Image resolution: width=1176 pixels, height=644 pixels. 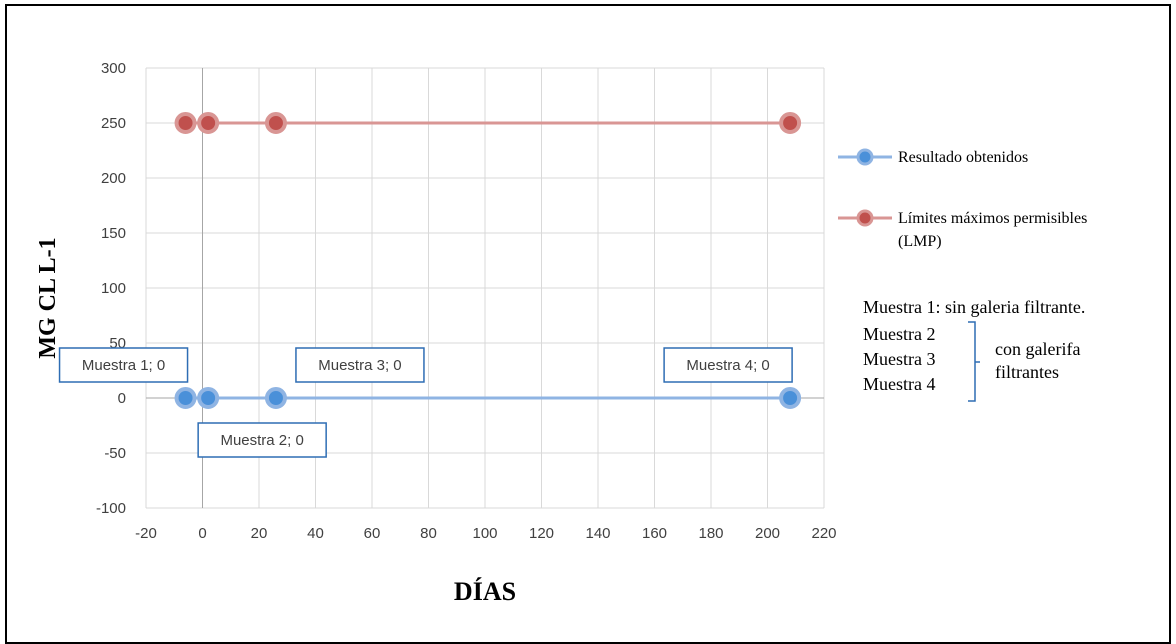 I want to click on annotation-bracket, so click(x=974, y=361).